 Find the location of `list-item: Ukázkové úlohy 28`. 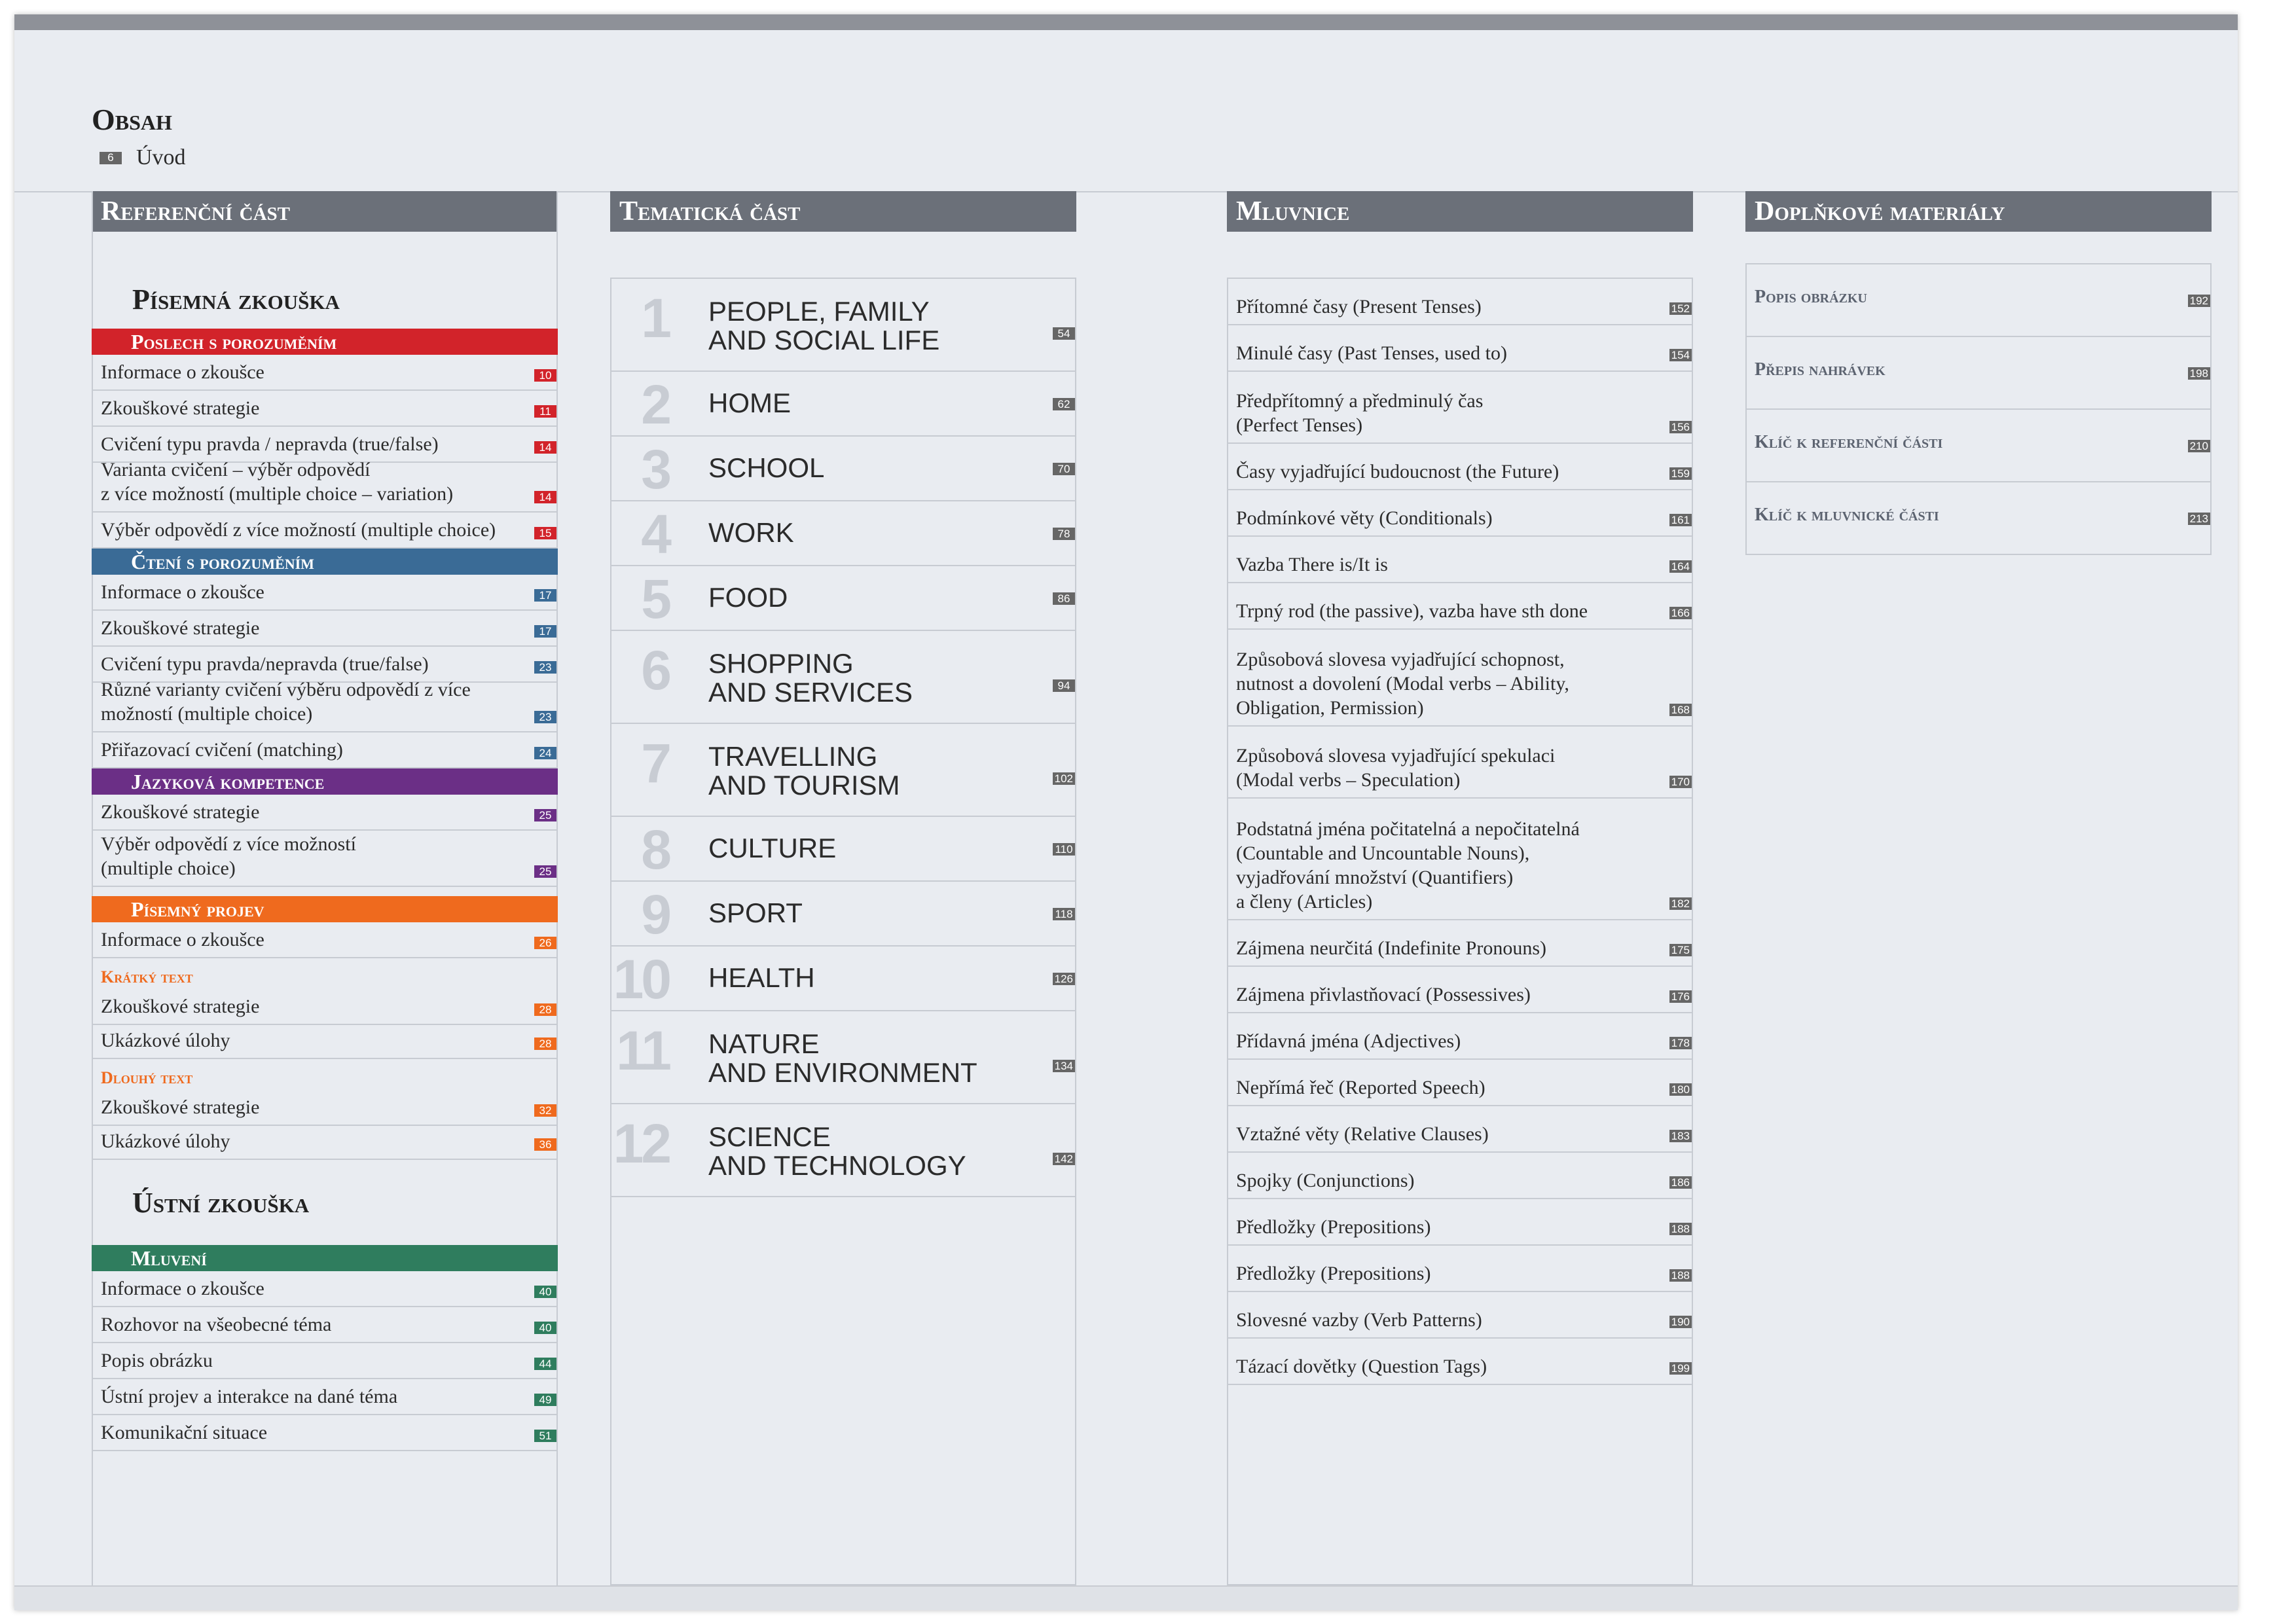

list-item: Ukázkové úlohy 28 is located at coordinates (324, 1042).